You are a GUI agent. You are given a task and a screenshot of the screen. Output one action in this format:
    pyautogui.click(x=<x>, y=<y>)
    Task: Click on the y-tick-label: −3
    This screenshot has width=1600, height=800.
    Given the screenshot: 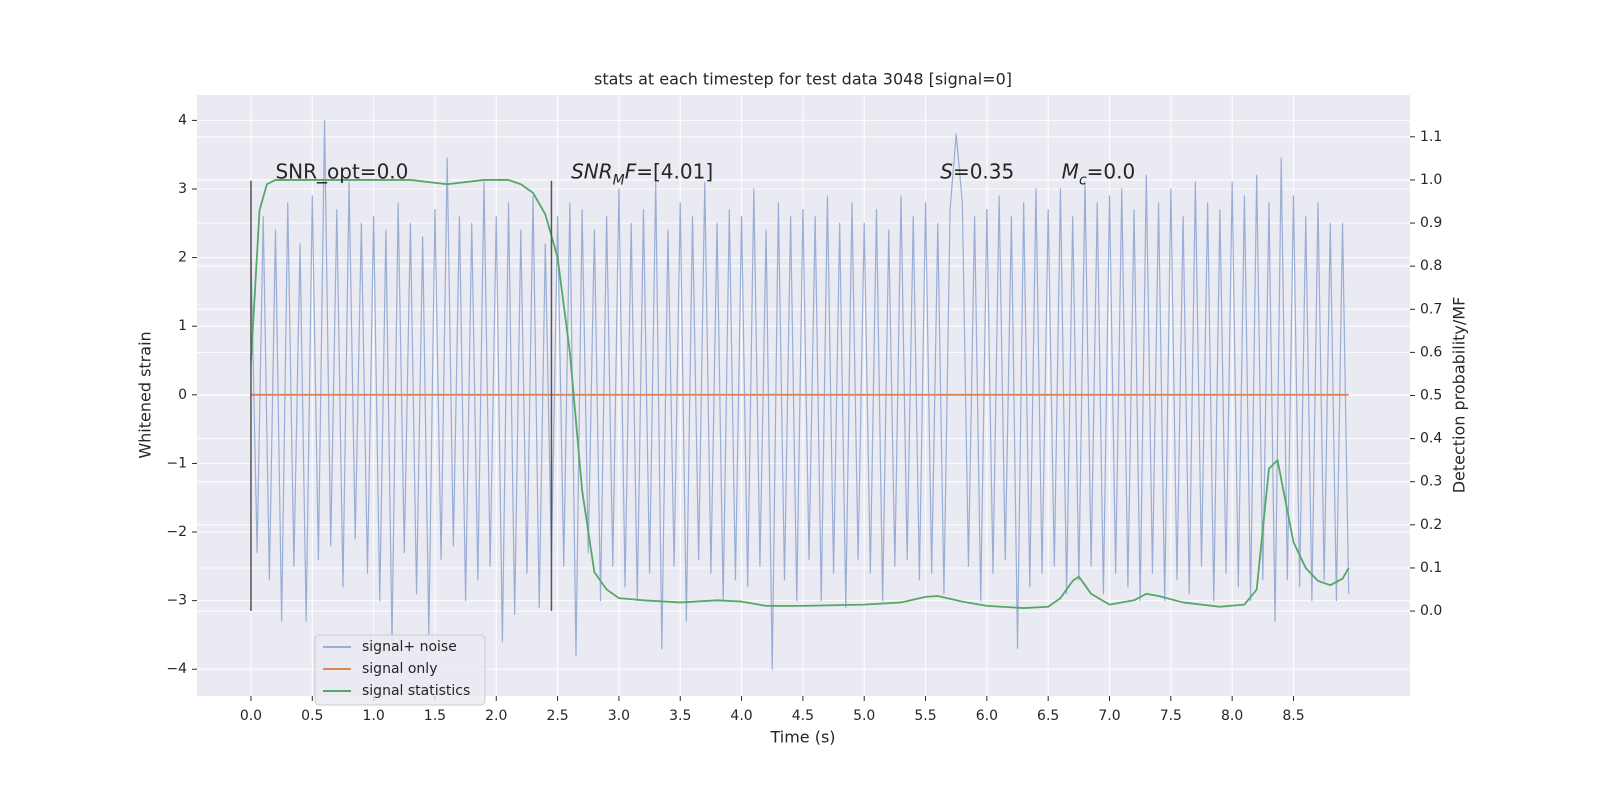 What is the action you would take?
    pyautogui.click(x=176, y=601)
    